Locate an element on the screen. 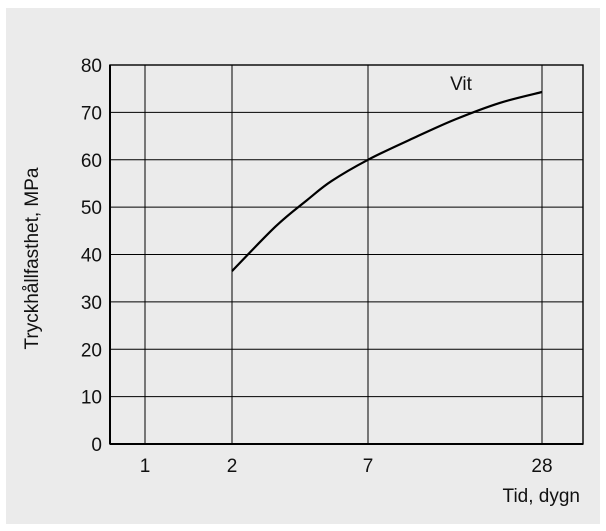 The width and height of the screenshot is (606, 531). y-tick-label-10: 10 is located at coordinates (91, 398).